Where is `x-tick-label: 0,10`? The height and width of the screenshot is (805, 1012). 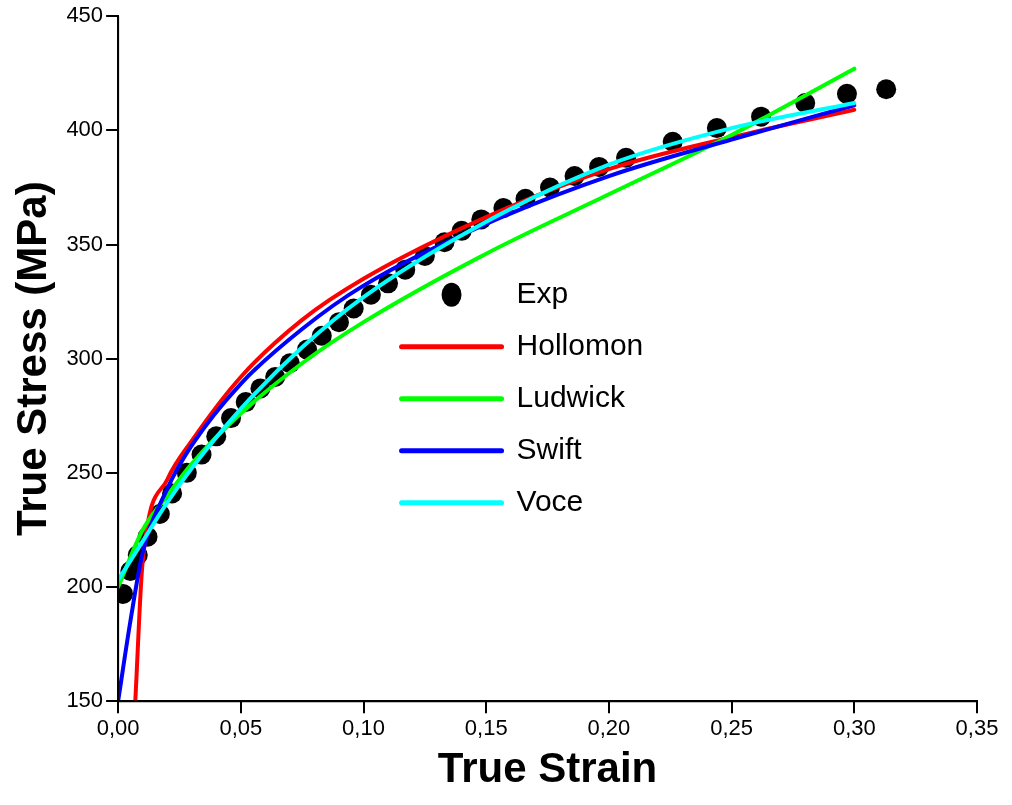 x-tick-label: 0,10 is located at coordinates (363, 728).